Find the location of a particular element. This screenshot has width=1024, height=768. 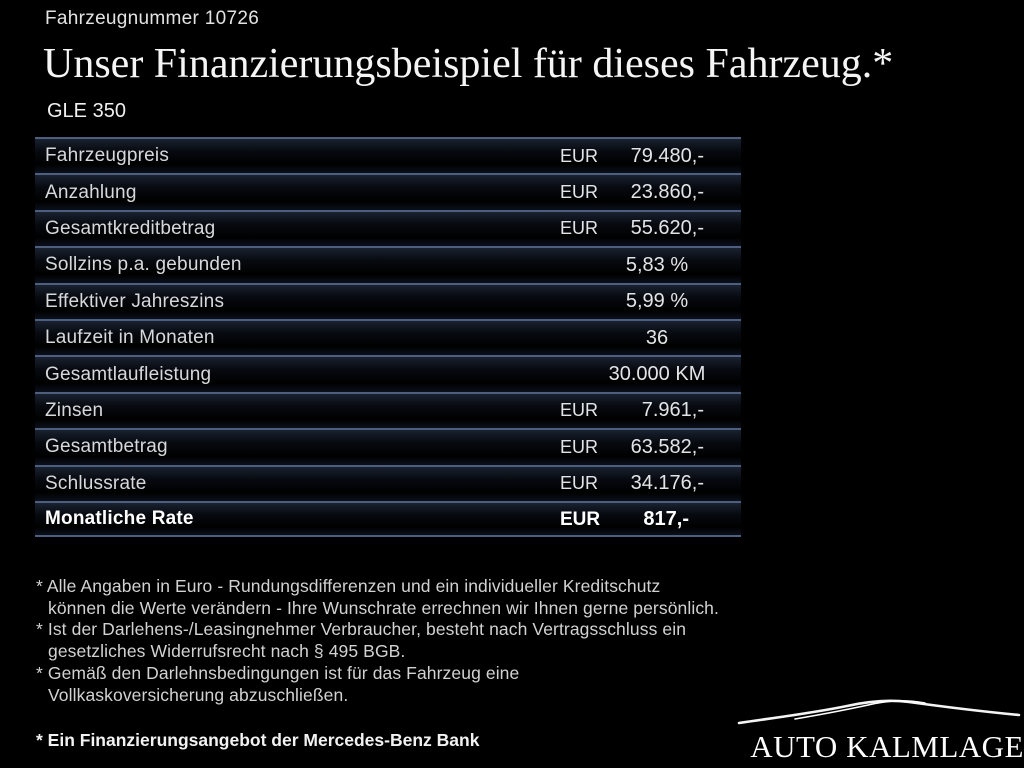

row-value: 5,83 % is located at coordinates (648, 265).